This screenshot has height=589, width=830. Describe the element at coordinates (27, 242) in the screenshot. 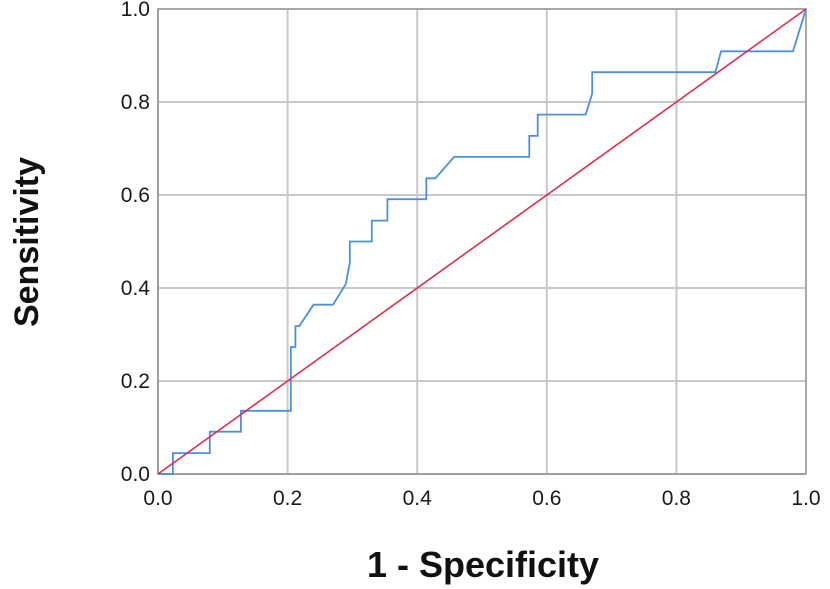

I see `y-axis-title: Sensitivity` at that location.